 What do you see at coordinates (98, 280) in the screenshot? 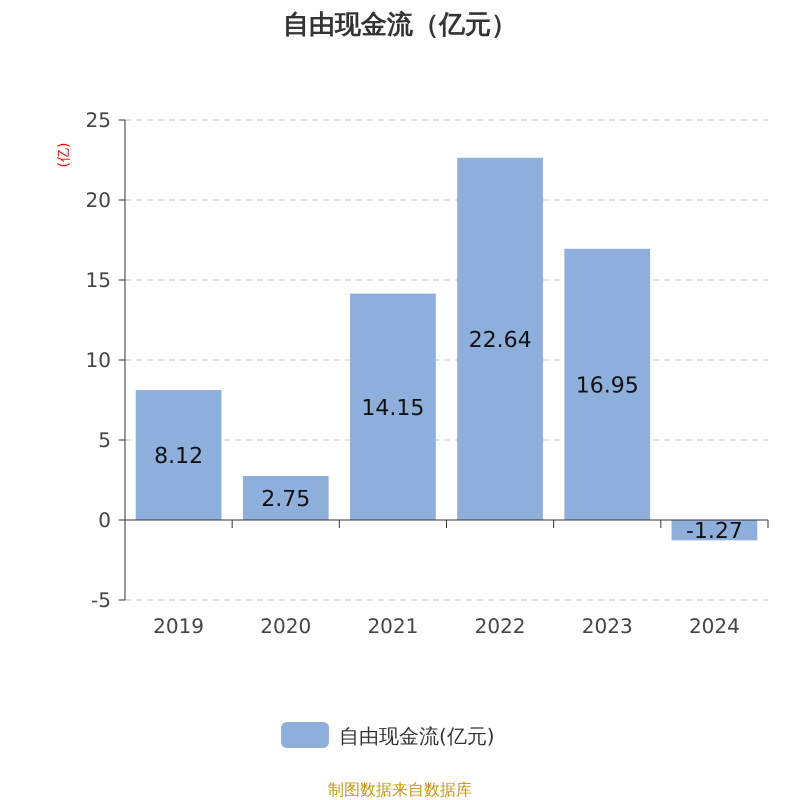
I see `y-tick-label: 15` at bounding box center [98, 280].